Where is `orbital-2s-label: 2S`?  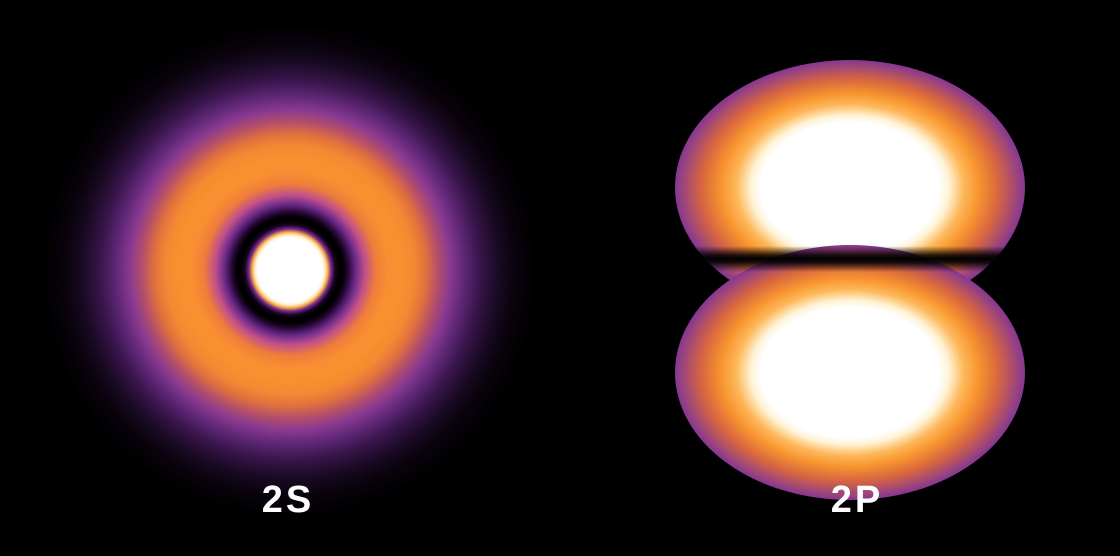 orbital-2s-label: 2S is located at coordinates (288, 500).